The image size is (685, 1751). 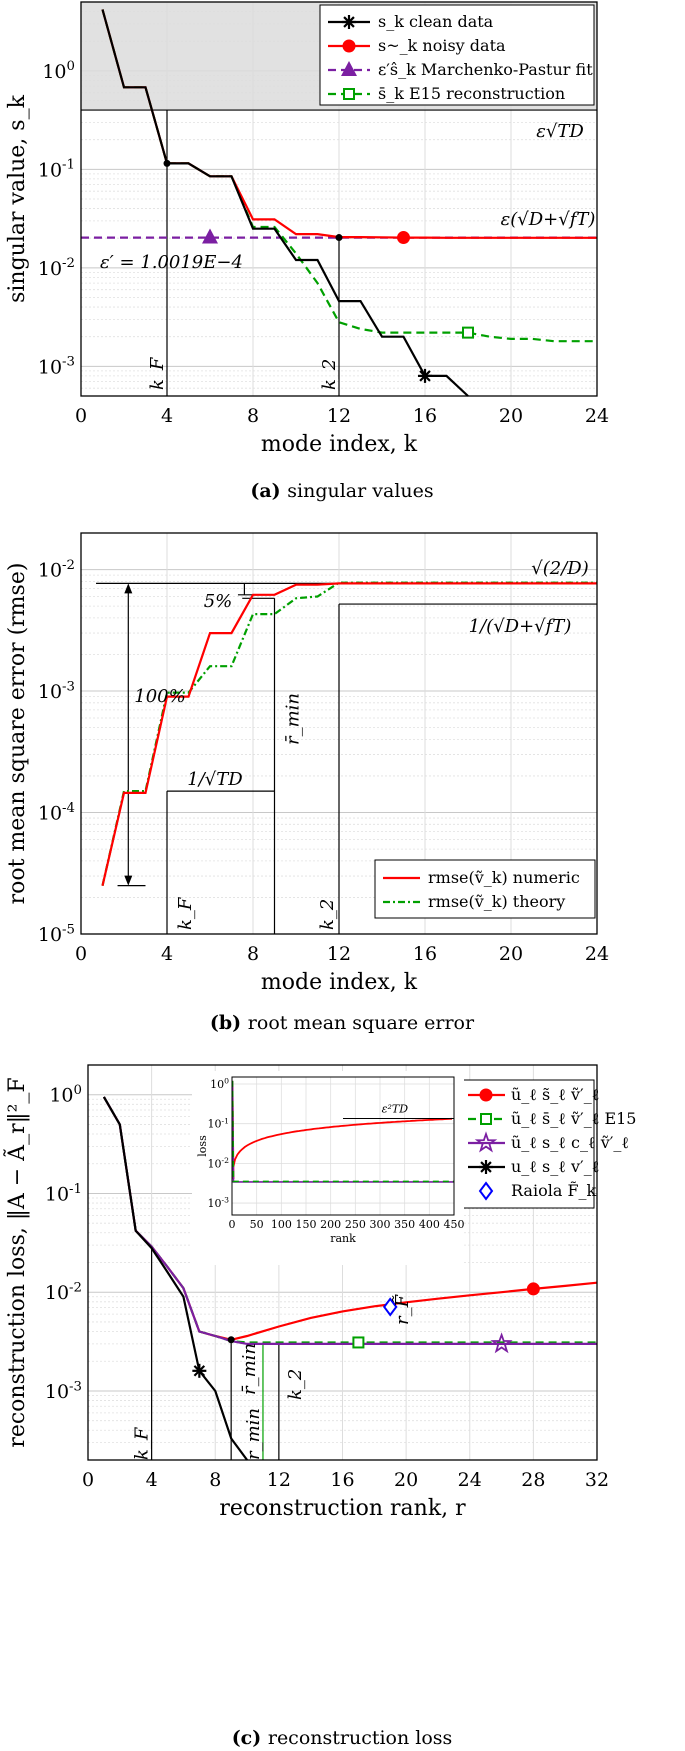 What do you see at coordinates (454, 1224) in the screenshot?
I see `inset-x-tick: 450` at bounding box center [454, 1224].